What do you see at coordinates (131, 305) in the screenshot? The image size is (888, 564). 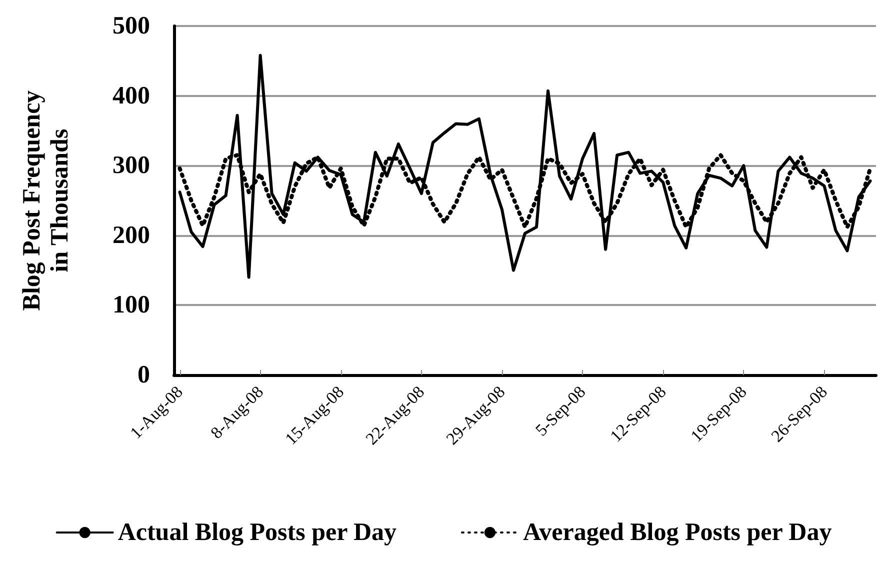 I see `y-tick-label: 100` at bounding box center [131, 305].